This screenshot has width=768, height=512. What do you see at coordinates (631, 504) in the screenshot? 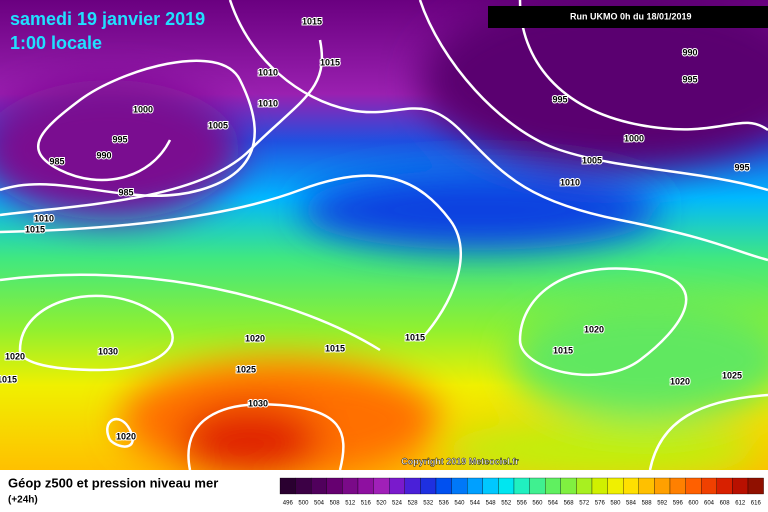
I see `scale-label: 584` at bounding box center [631, 504].